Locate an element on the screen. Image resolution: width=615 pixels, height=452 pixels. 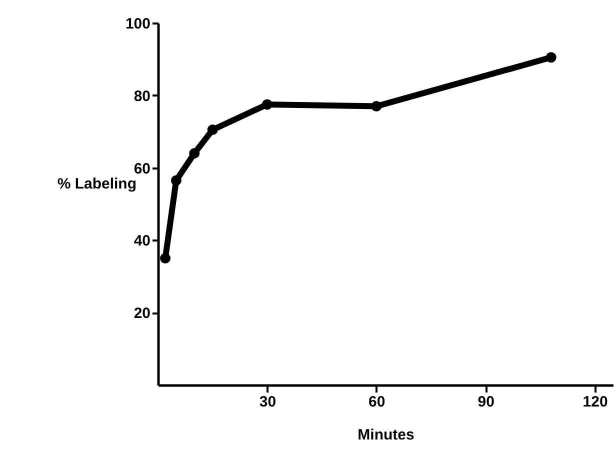
x-tick-label: 90 is located at coordinates (486, 402).